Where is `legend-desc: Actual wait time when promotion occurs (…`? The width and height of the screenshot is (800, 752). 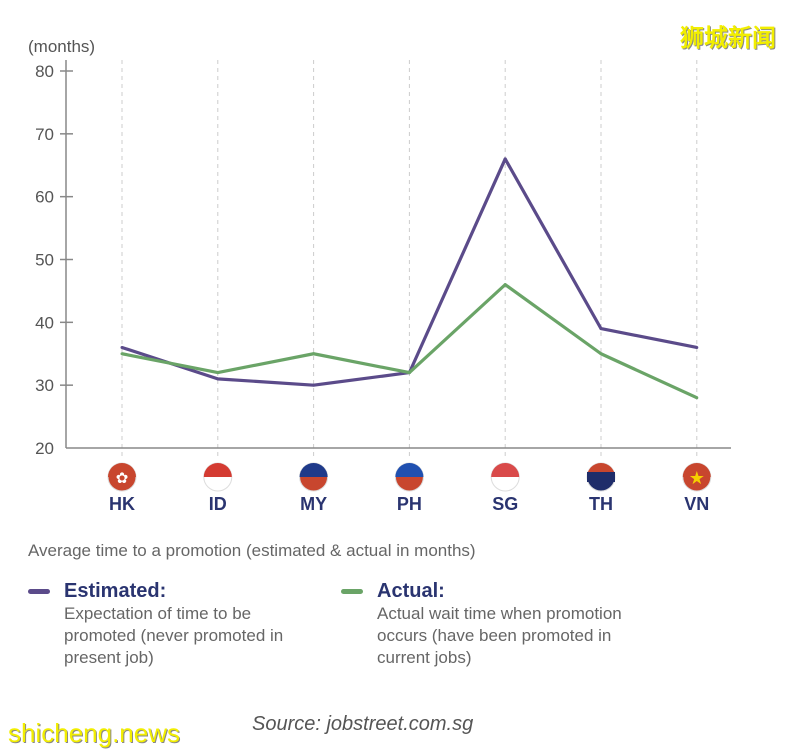 legend-desc: Actual wait time when promotion occurs (… is located at coordinates (499, 635).